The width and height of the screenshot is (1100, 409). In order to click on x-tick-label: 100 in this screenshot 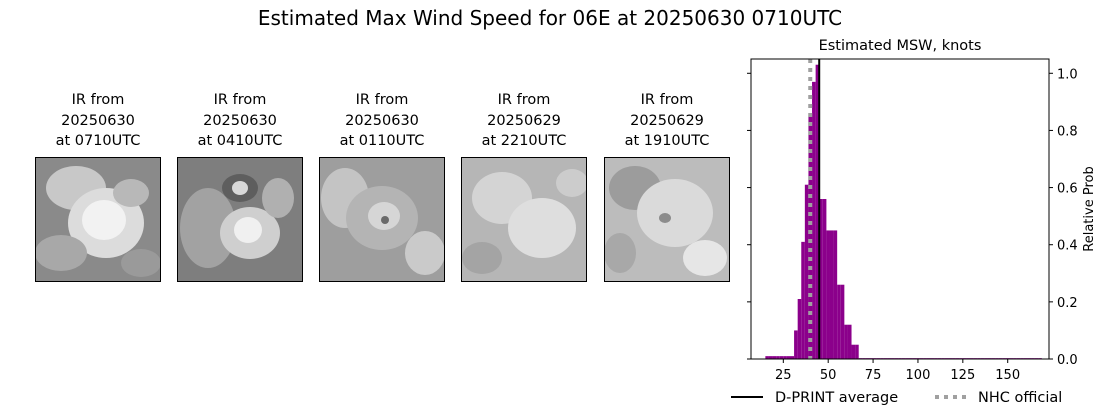, I will do `click(918, 375)`.